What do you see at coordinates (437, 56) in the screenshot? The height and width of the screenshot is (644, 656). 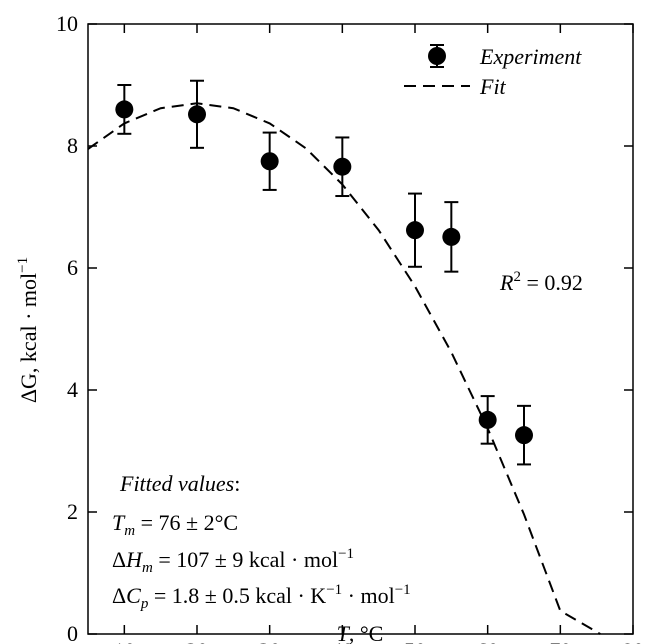 I see `legend-experiment-marker` at bounding box center [437, 56].